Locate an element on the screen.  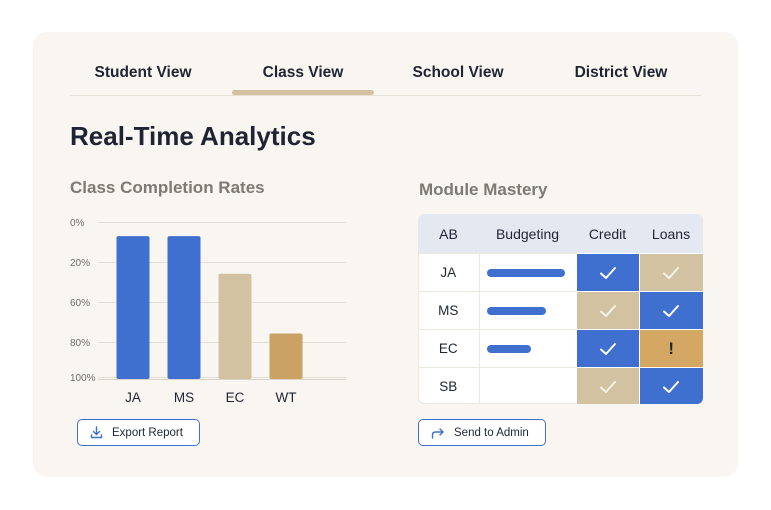
module-mastery-table: AB Budgeting Credit Loans JA MS EC! SB is located at coordinates (560, 309).